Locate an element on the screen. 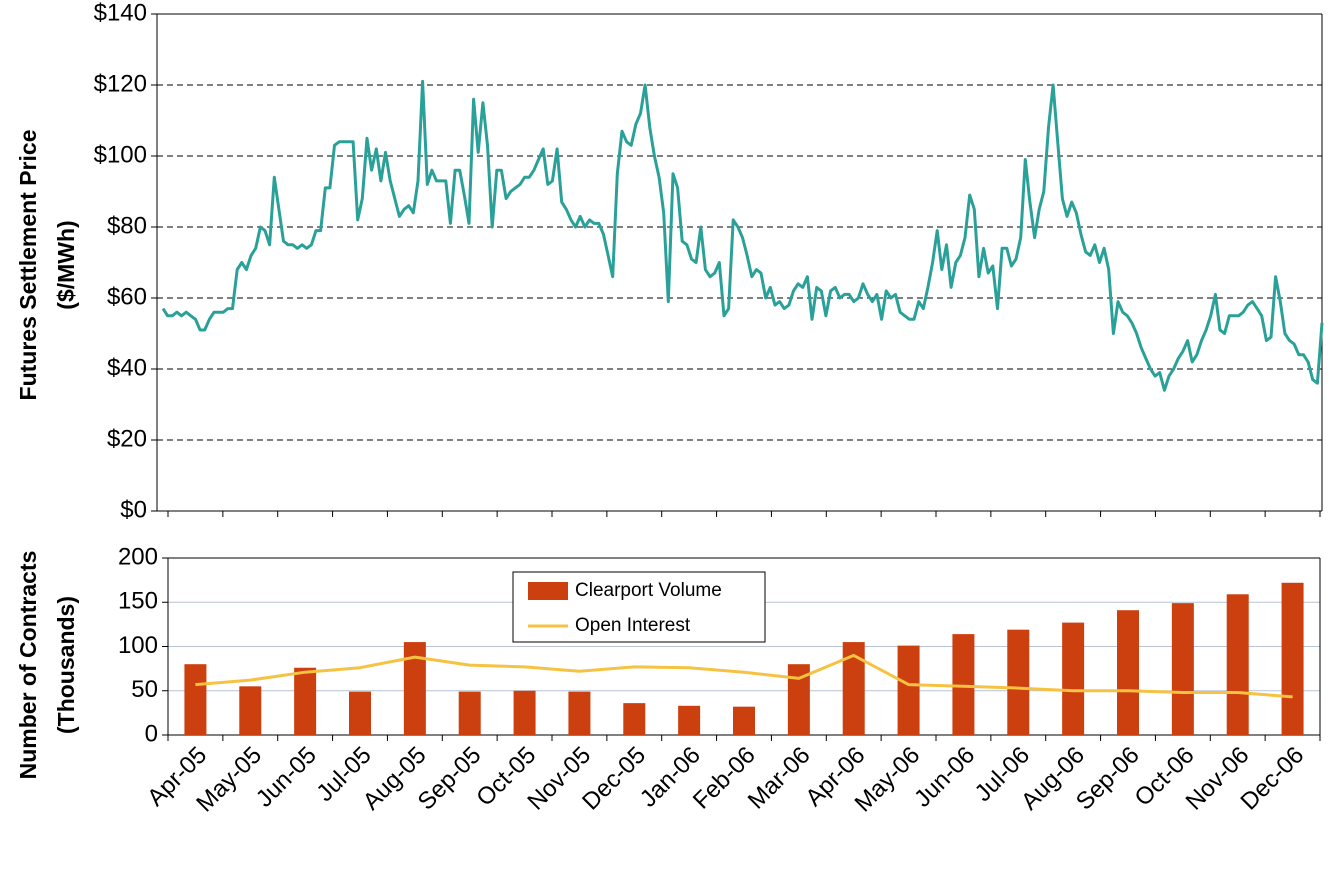 The height and width of the screenshot is (883, 1329). y-tick-label: 0 is located at coordinates (151, 733).